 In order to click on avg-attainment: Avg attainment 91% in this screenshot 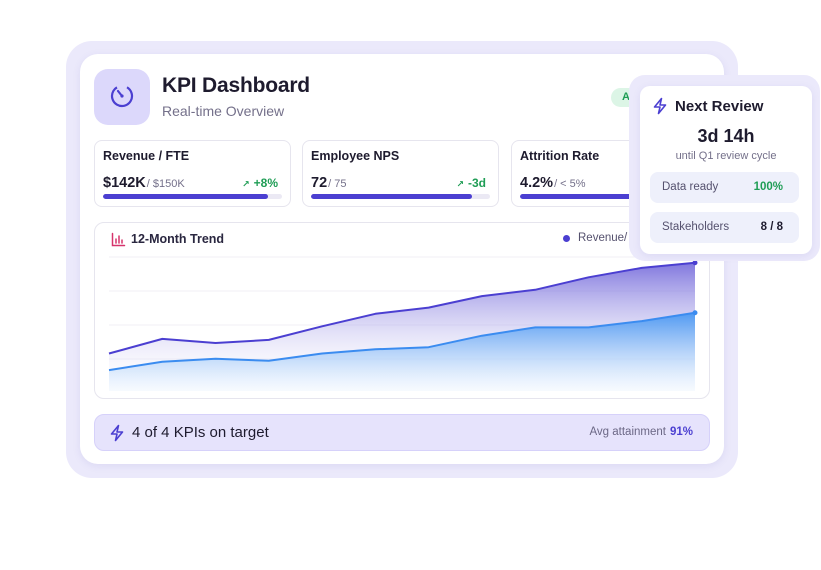, I will do `click(641, 432)`.